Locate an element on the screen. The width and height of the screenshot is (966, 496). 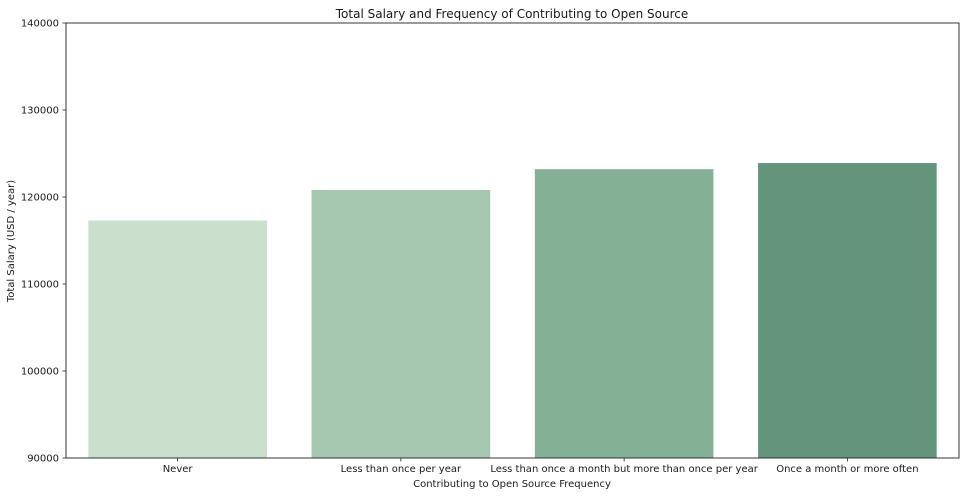
y-tick-label: 140000 is located at coordinates (40, 24).